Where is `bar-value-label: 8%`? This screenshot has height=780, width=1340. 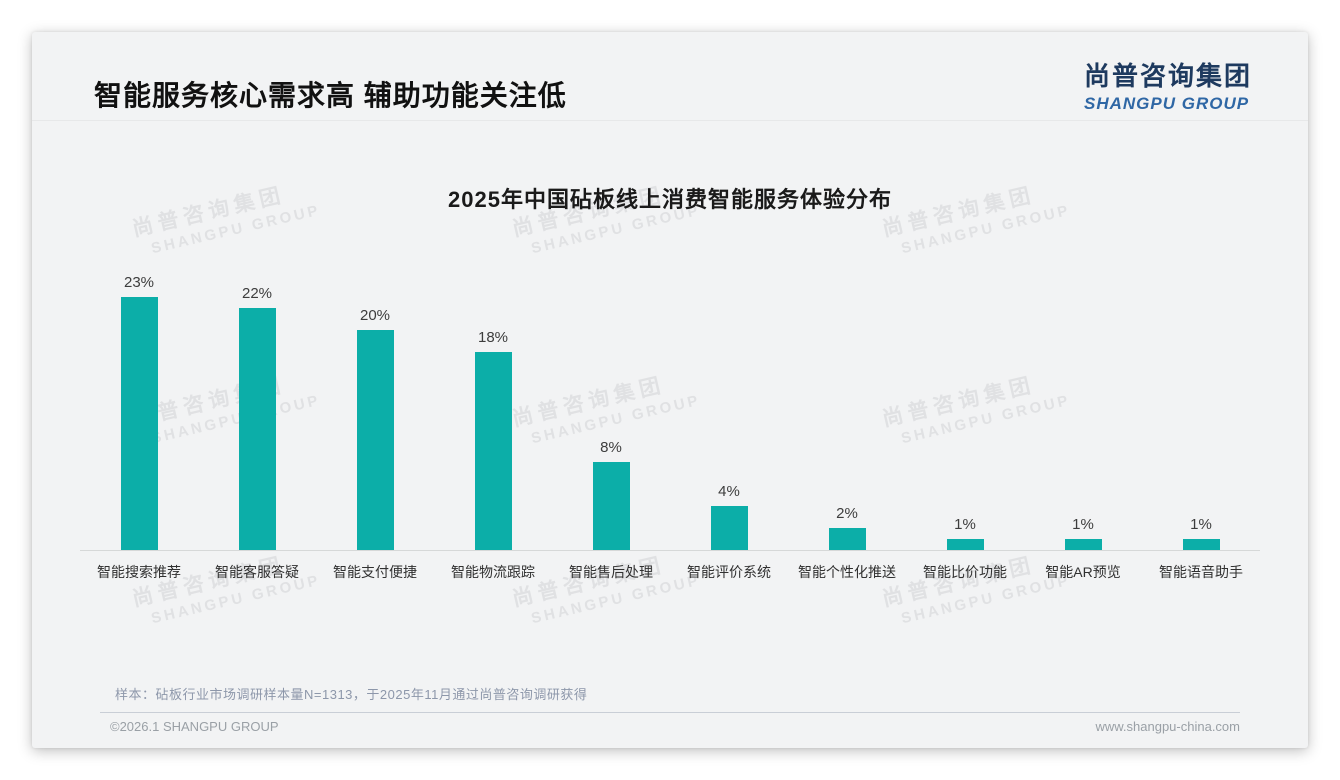 bar-value-label: 8% is located at coordinates (611, 447).